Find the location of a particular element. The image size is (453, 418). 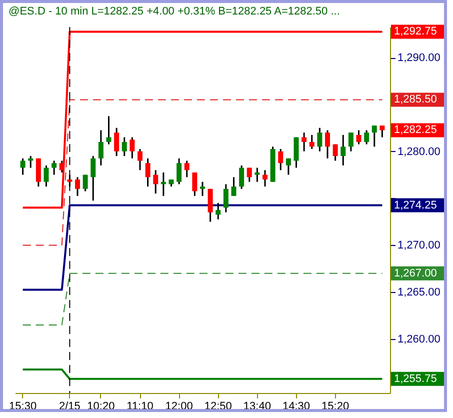

data-label: 1,285.50 is located at coordinates (415, 100).